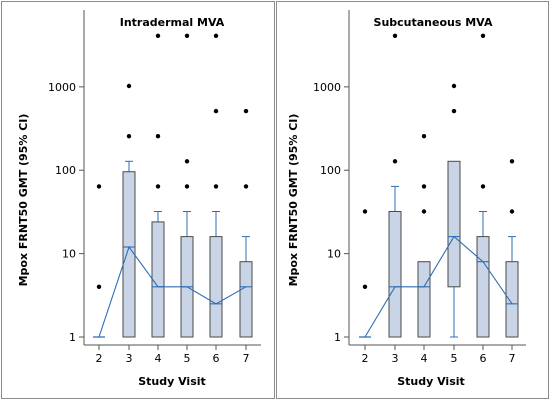 Image resolution: width=550 pixels, height=406 pixels. I want to click on y-tick-label-left-1: 1, so click(72, 337).